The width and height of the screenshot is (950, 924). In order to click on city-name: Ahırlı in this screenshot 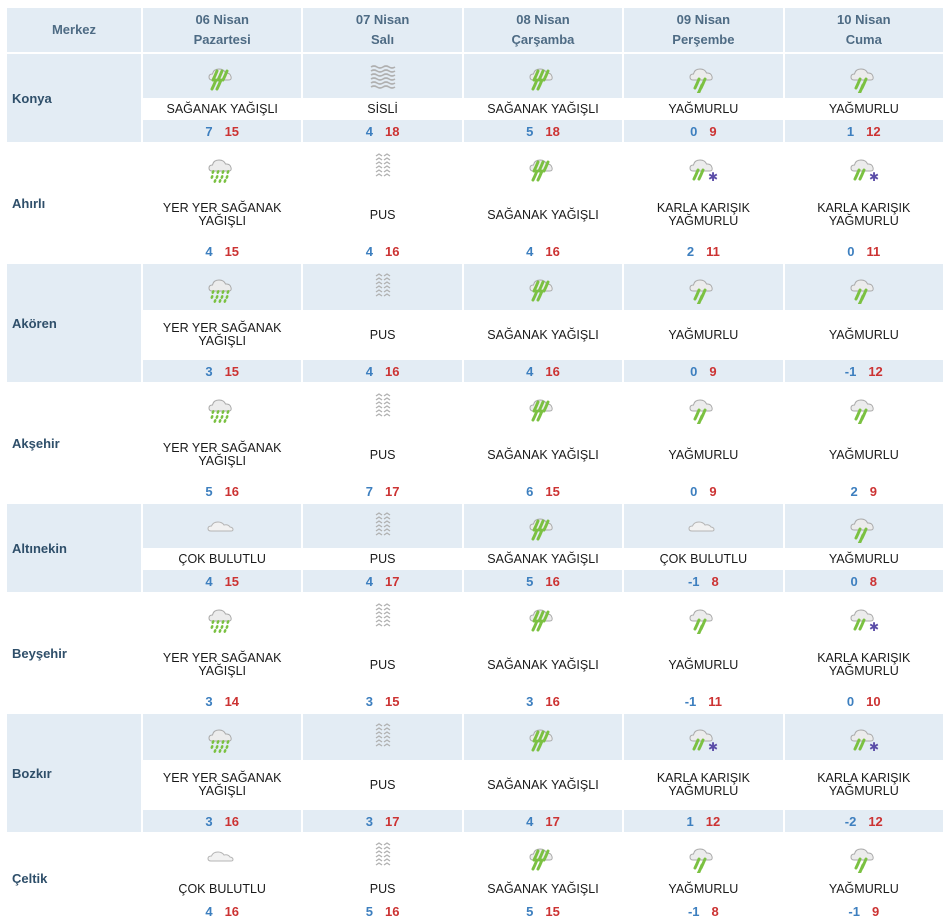, I will do `click(74, 203)`.